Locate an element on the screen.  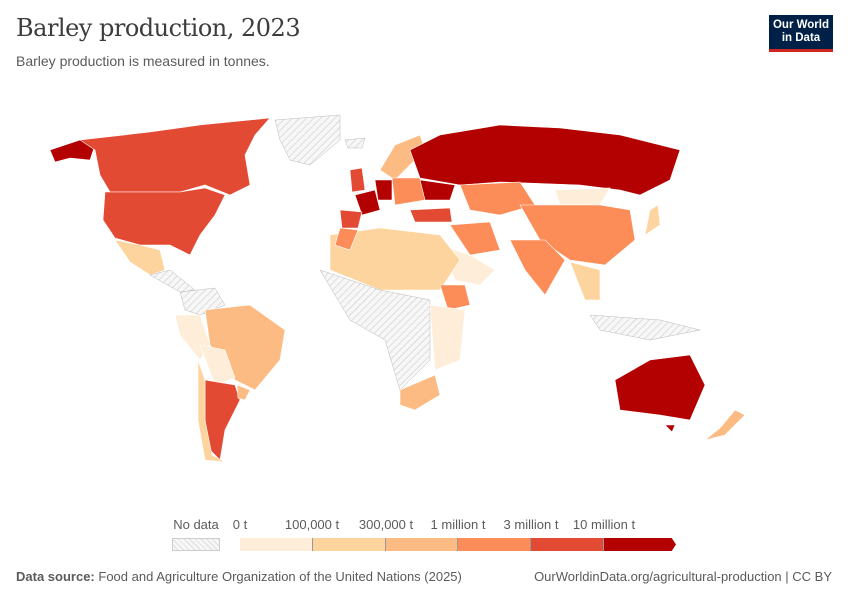
country-greenland is located at coordinates (307, 140).